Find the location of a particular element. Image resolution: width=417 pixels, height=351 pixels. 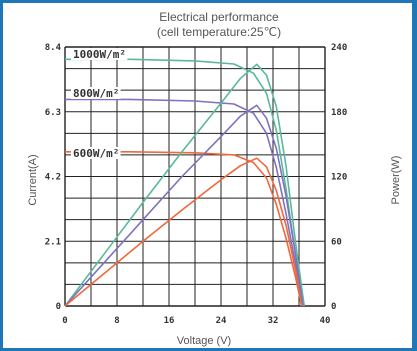

x-tick-label: 32 is located at coordinates (273, 321).